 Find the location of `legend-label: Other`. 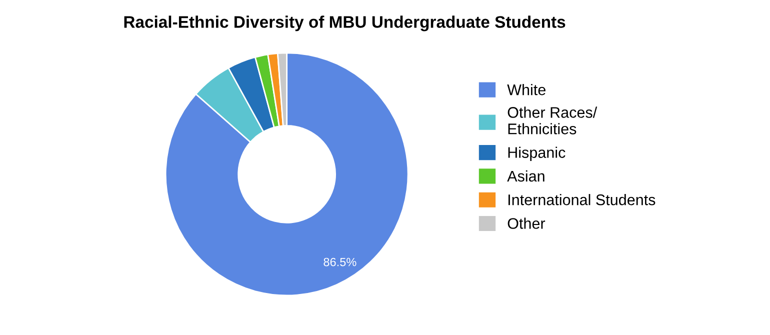

legend-label: Other is located at coordinates (527, 223).